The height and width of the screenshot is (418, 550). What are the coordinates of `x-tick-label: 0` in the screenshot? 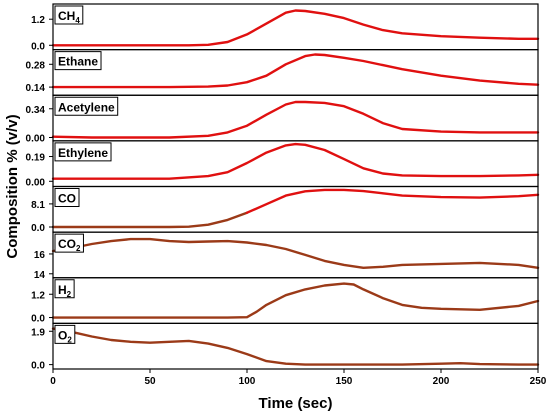 It's located at (53, 381).